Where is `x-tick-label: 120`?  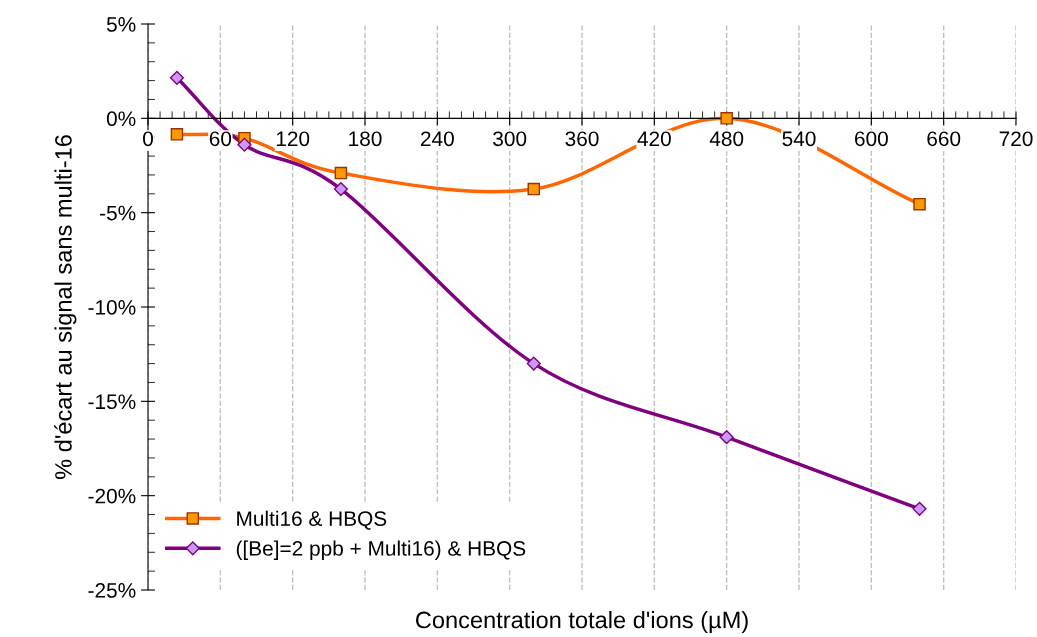
x-tick-label: 120 is located at coordinates (293, 139).